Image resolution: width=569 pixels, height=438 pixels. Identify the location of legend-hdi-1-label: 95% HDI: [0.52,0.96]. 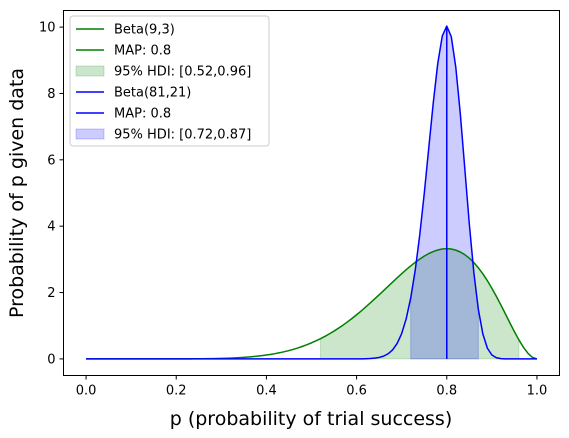
(182, 72).